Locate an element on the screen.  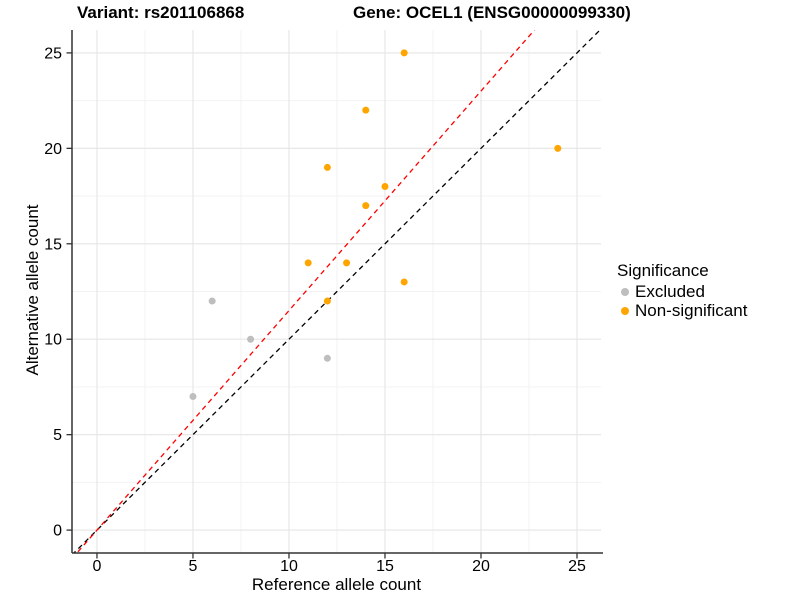
legend-item-label: Non-significant is located at coordinates (691, 310).